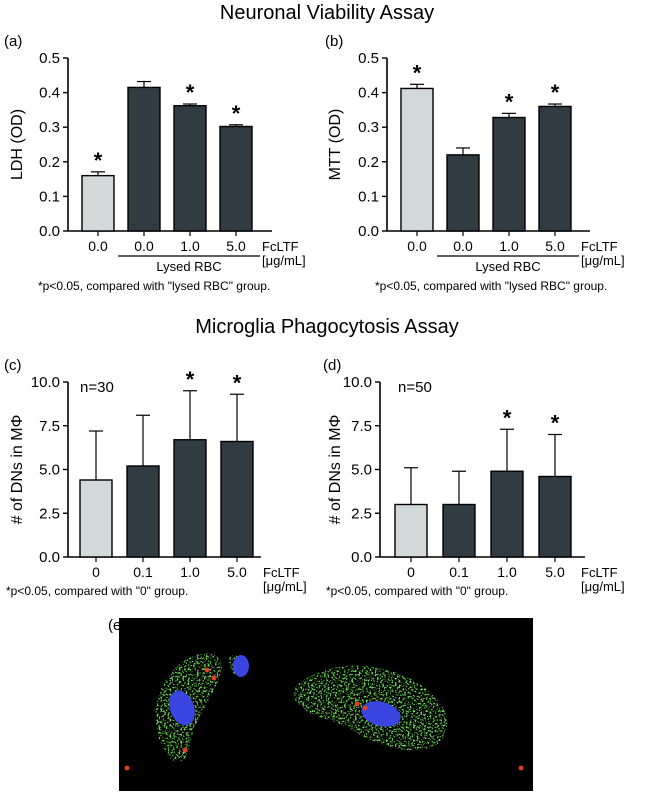  Describe the element at coordinates (332, 365) in the screenshot. I see `panel-label: (d)` at that location.